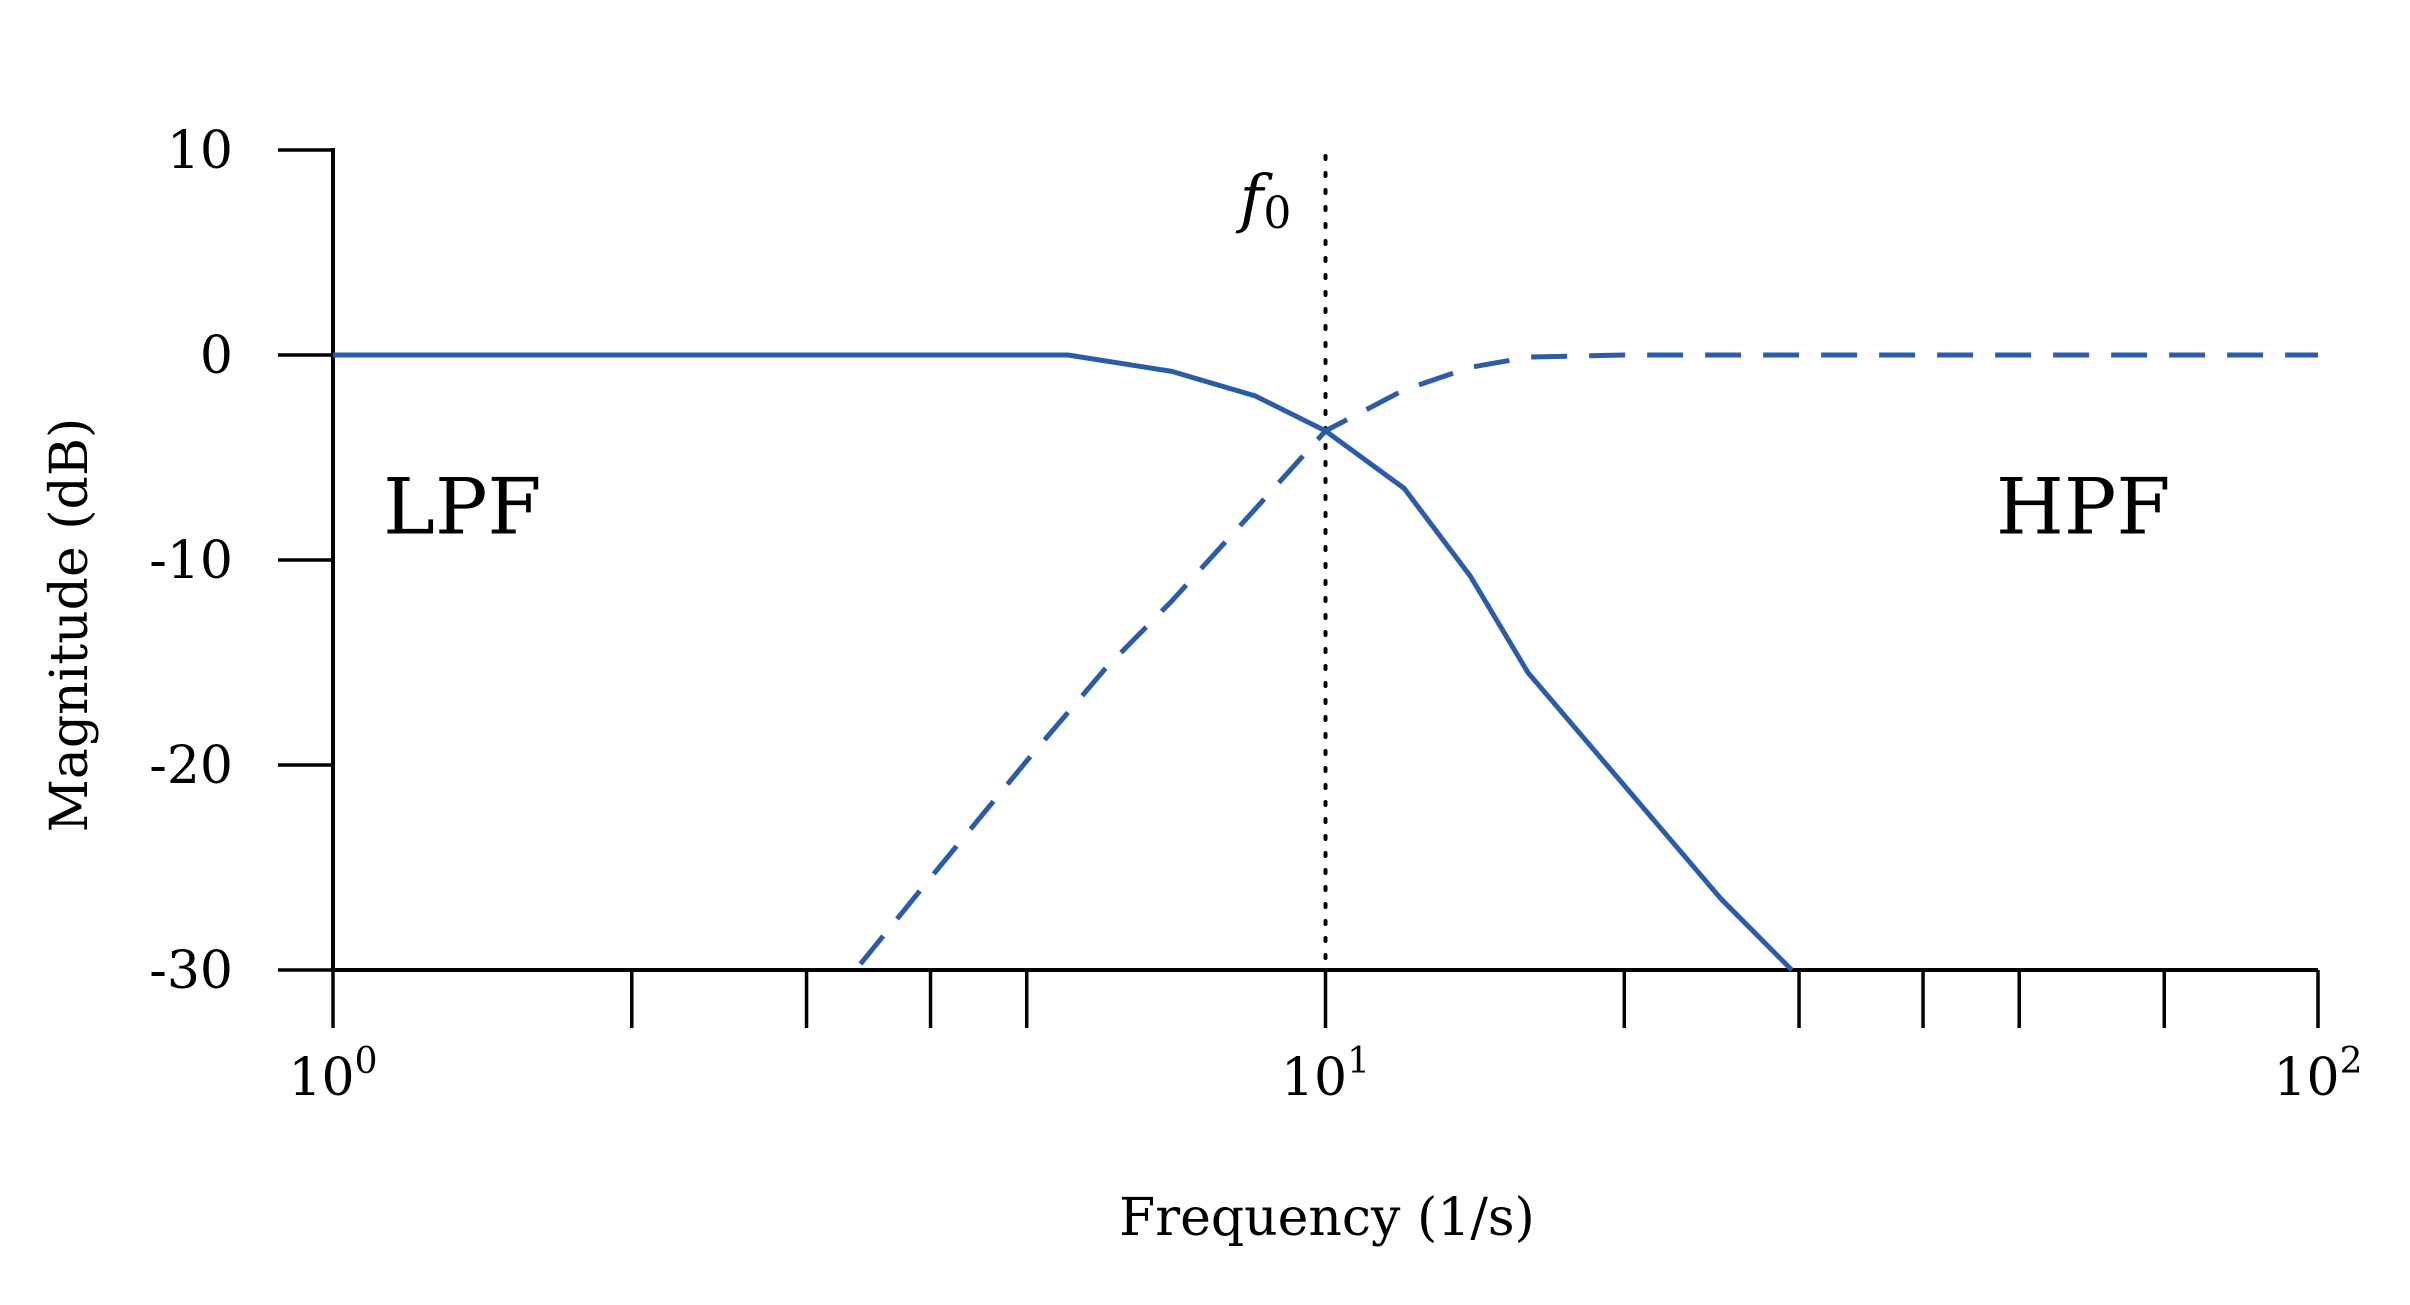 The image size is (2410, 1305). Describe the element at coordinates (1325, 1074) in the screenshot. I see `x-tick-label: 10¹` at that location.